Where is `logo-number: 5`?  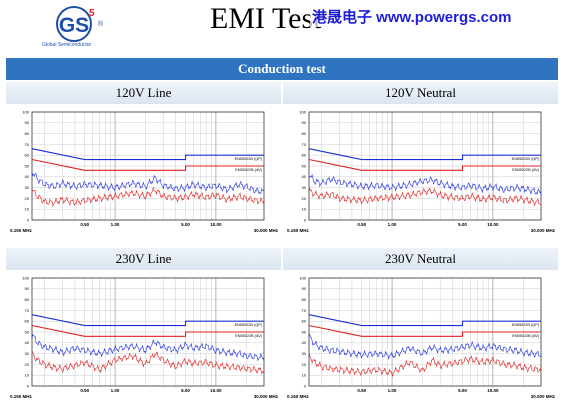
logo-number: 5 is located at coordinates (92, 13).